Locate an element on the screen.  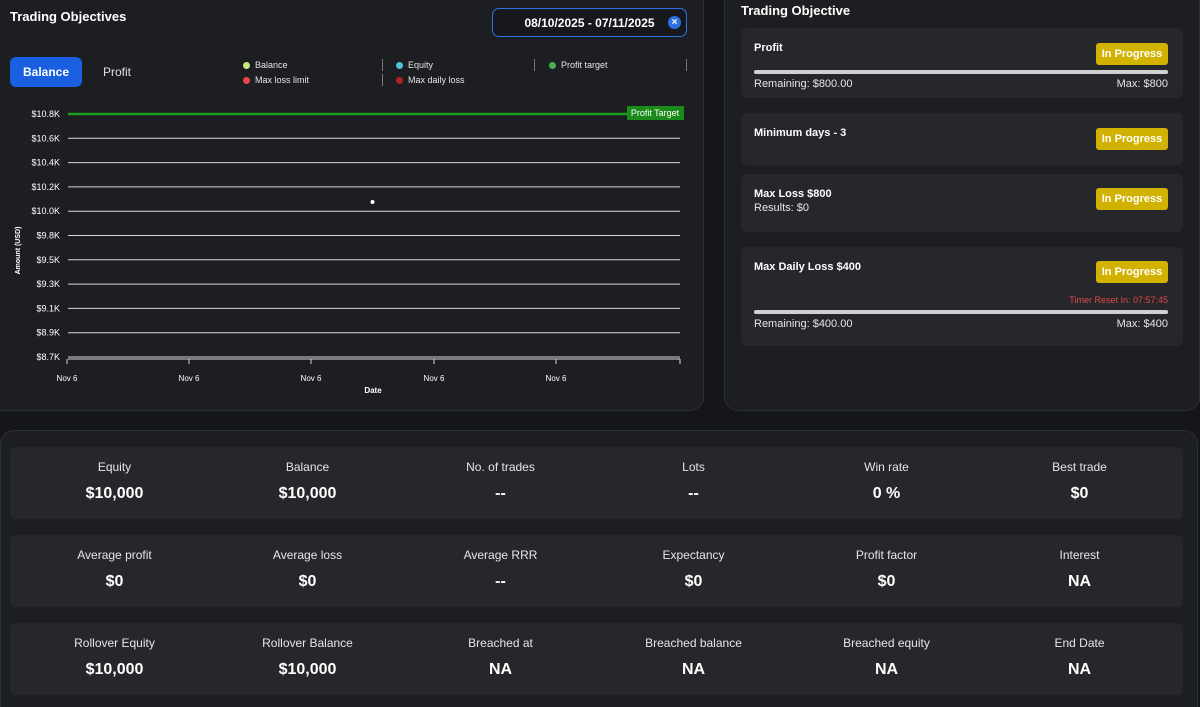
stat-label: Rollover Balance is located at coordinates (307, 643).